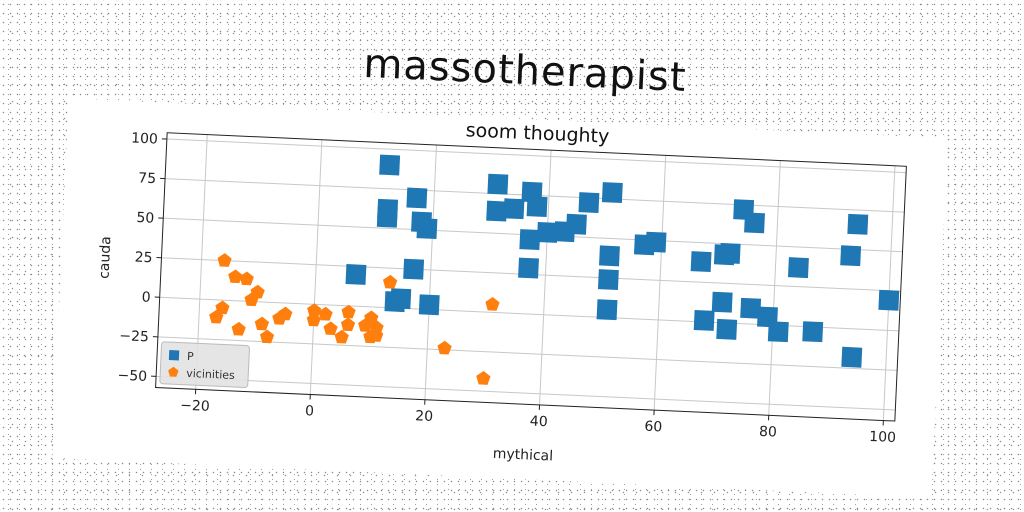  Describe the element at coordinates (105, 257) in the screenshot. I see `y-axis-label: cauda` at that location.